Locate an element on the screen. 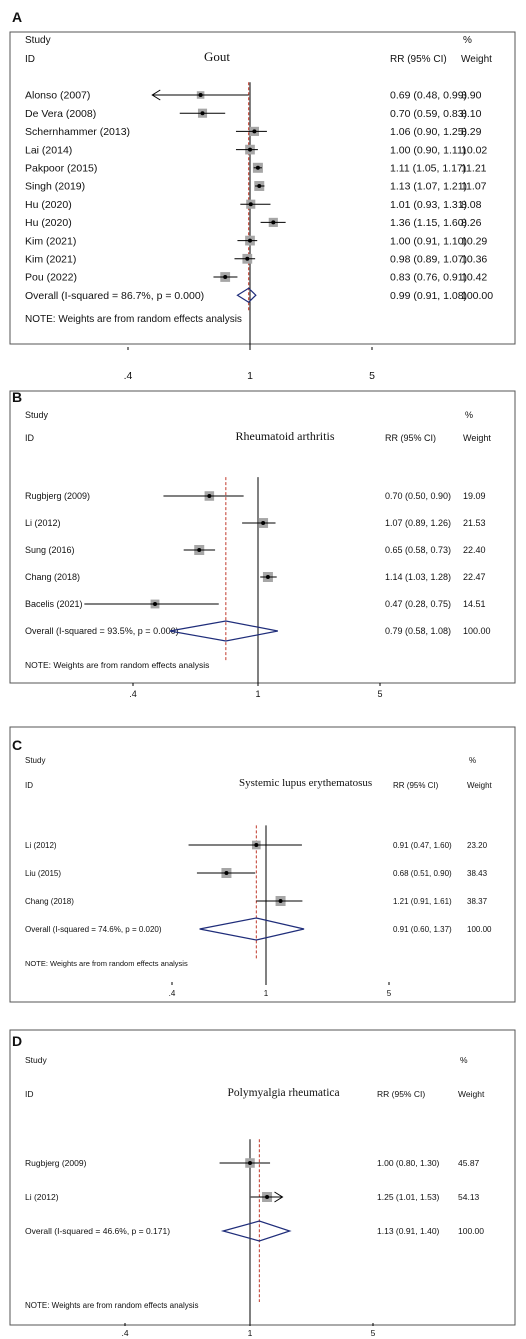  panel-d-letter: D is located at coordinates (17, 1041).